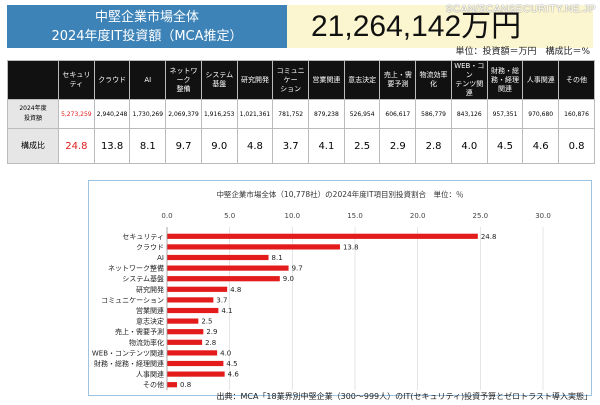 This screenshot has height=405, width=600. Describe the element at coordinates (520, 9) in the screenshot. I see `watermark: SCAN/SCANSECURITY.NE.JP` at that location.